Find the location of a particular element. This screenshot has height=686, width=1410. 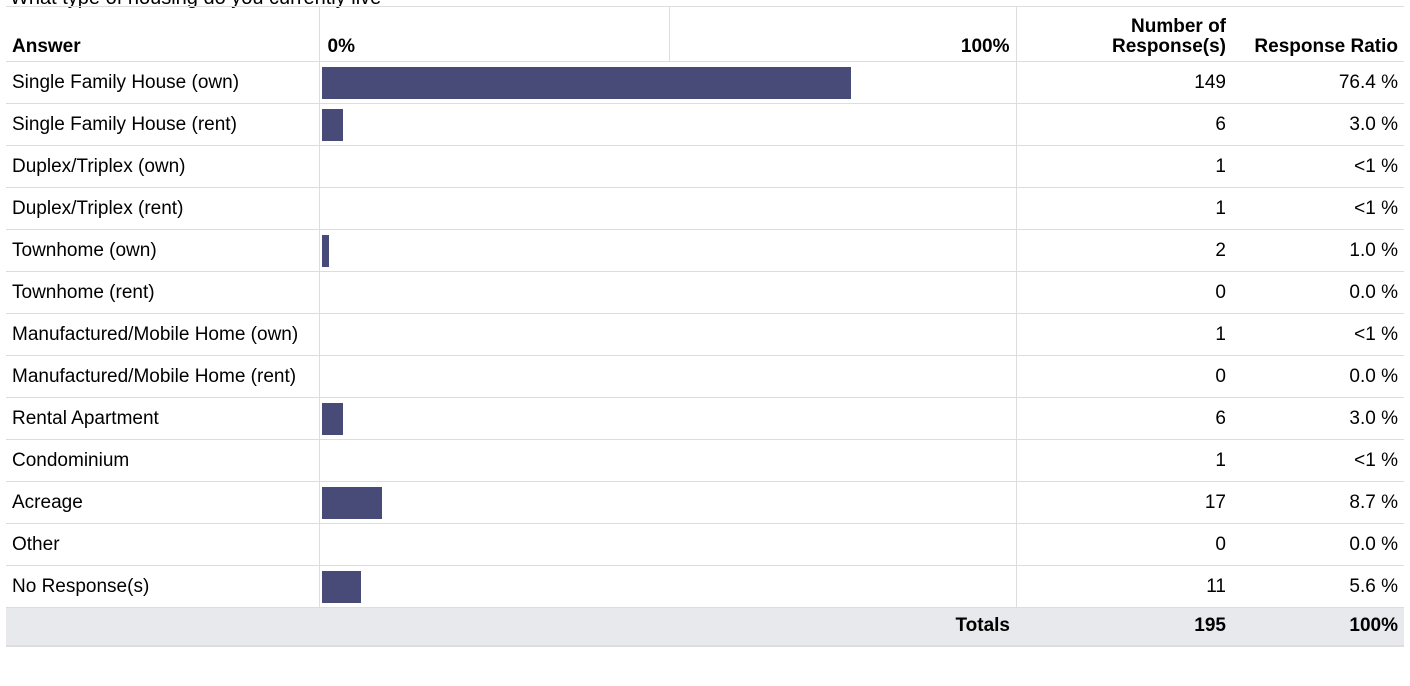

table-row: Manufactured/Mobile Home (own) 1 <1 % is located at coordinates (705, 334).